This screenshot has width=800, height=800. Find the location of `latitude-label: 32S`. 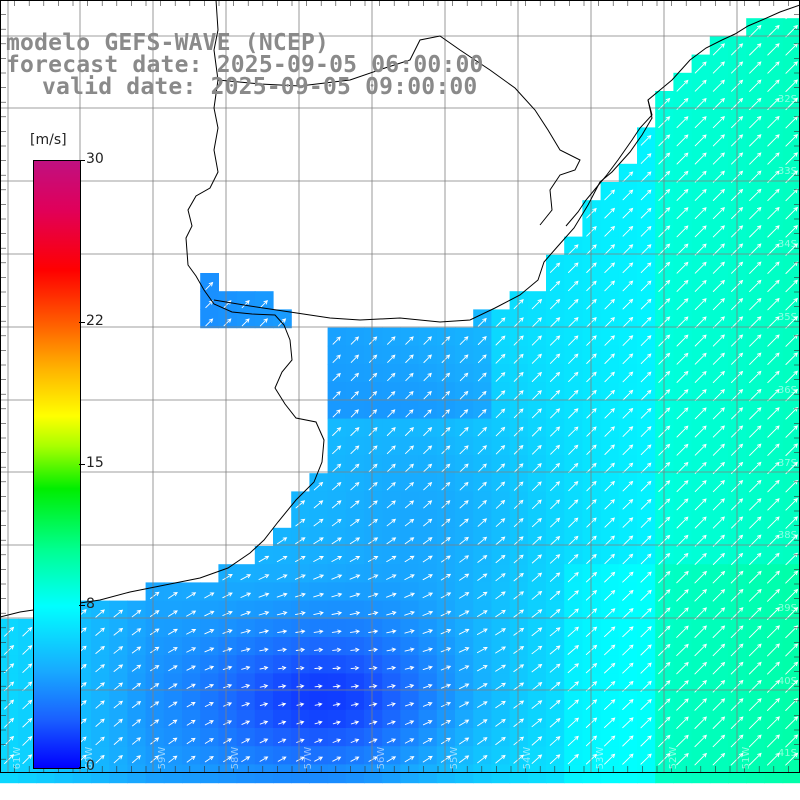

latitude-label: 32S is located at coordinates (787, 99).